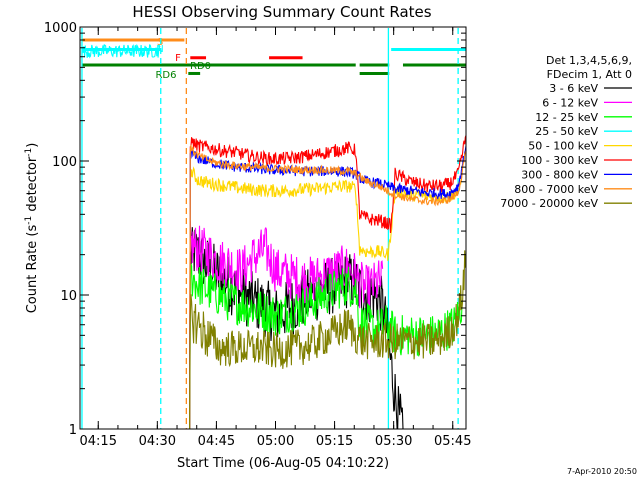 The height and width of the screenshot is (480, 640). I want to click on legend-header: Det 1,3,4,5,6,9,, so click(589, 60).